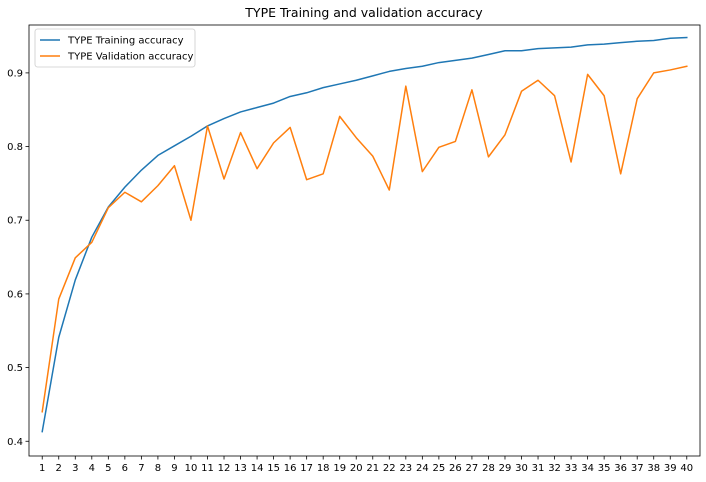 Image resolution: width=706 pixels, height=482 pixels. Describe the element at coordinates (455, 468) in the screenshot. I see `x-tick-label: 26` at that location.